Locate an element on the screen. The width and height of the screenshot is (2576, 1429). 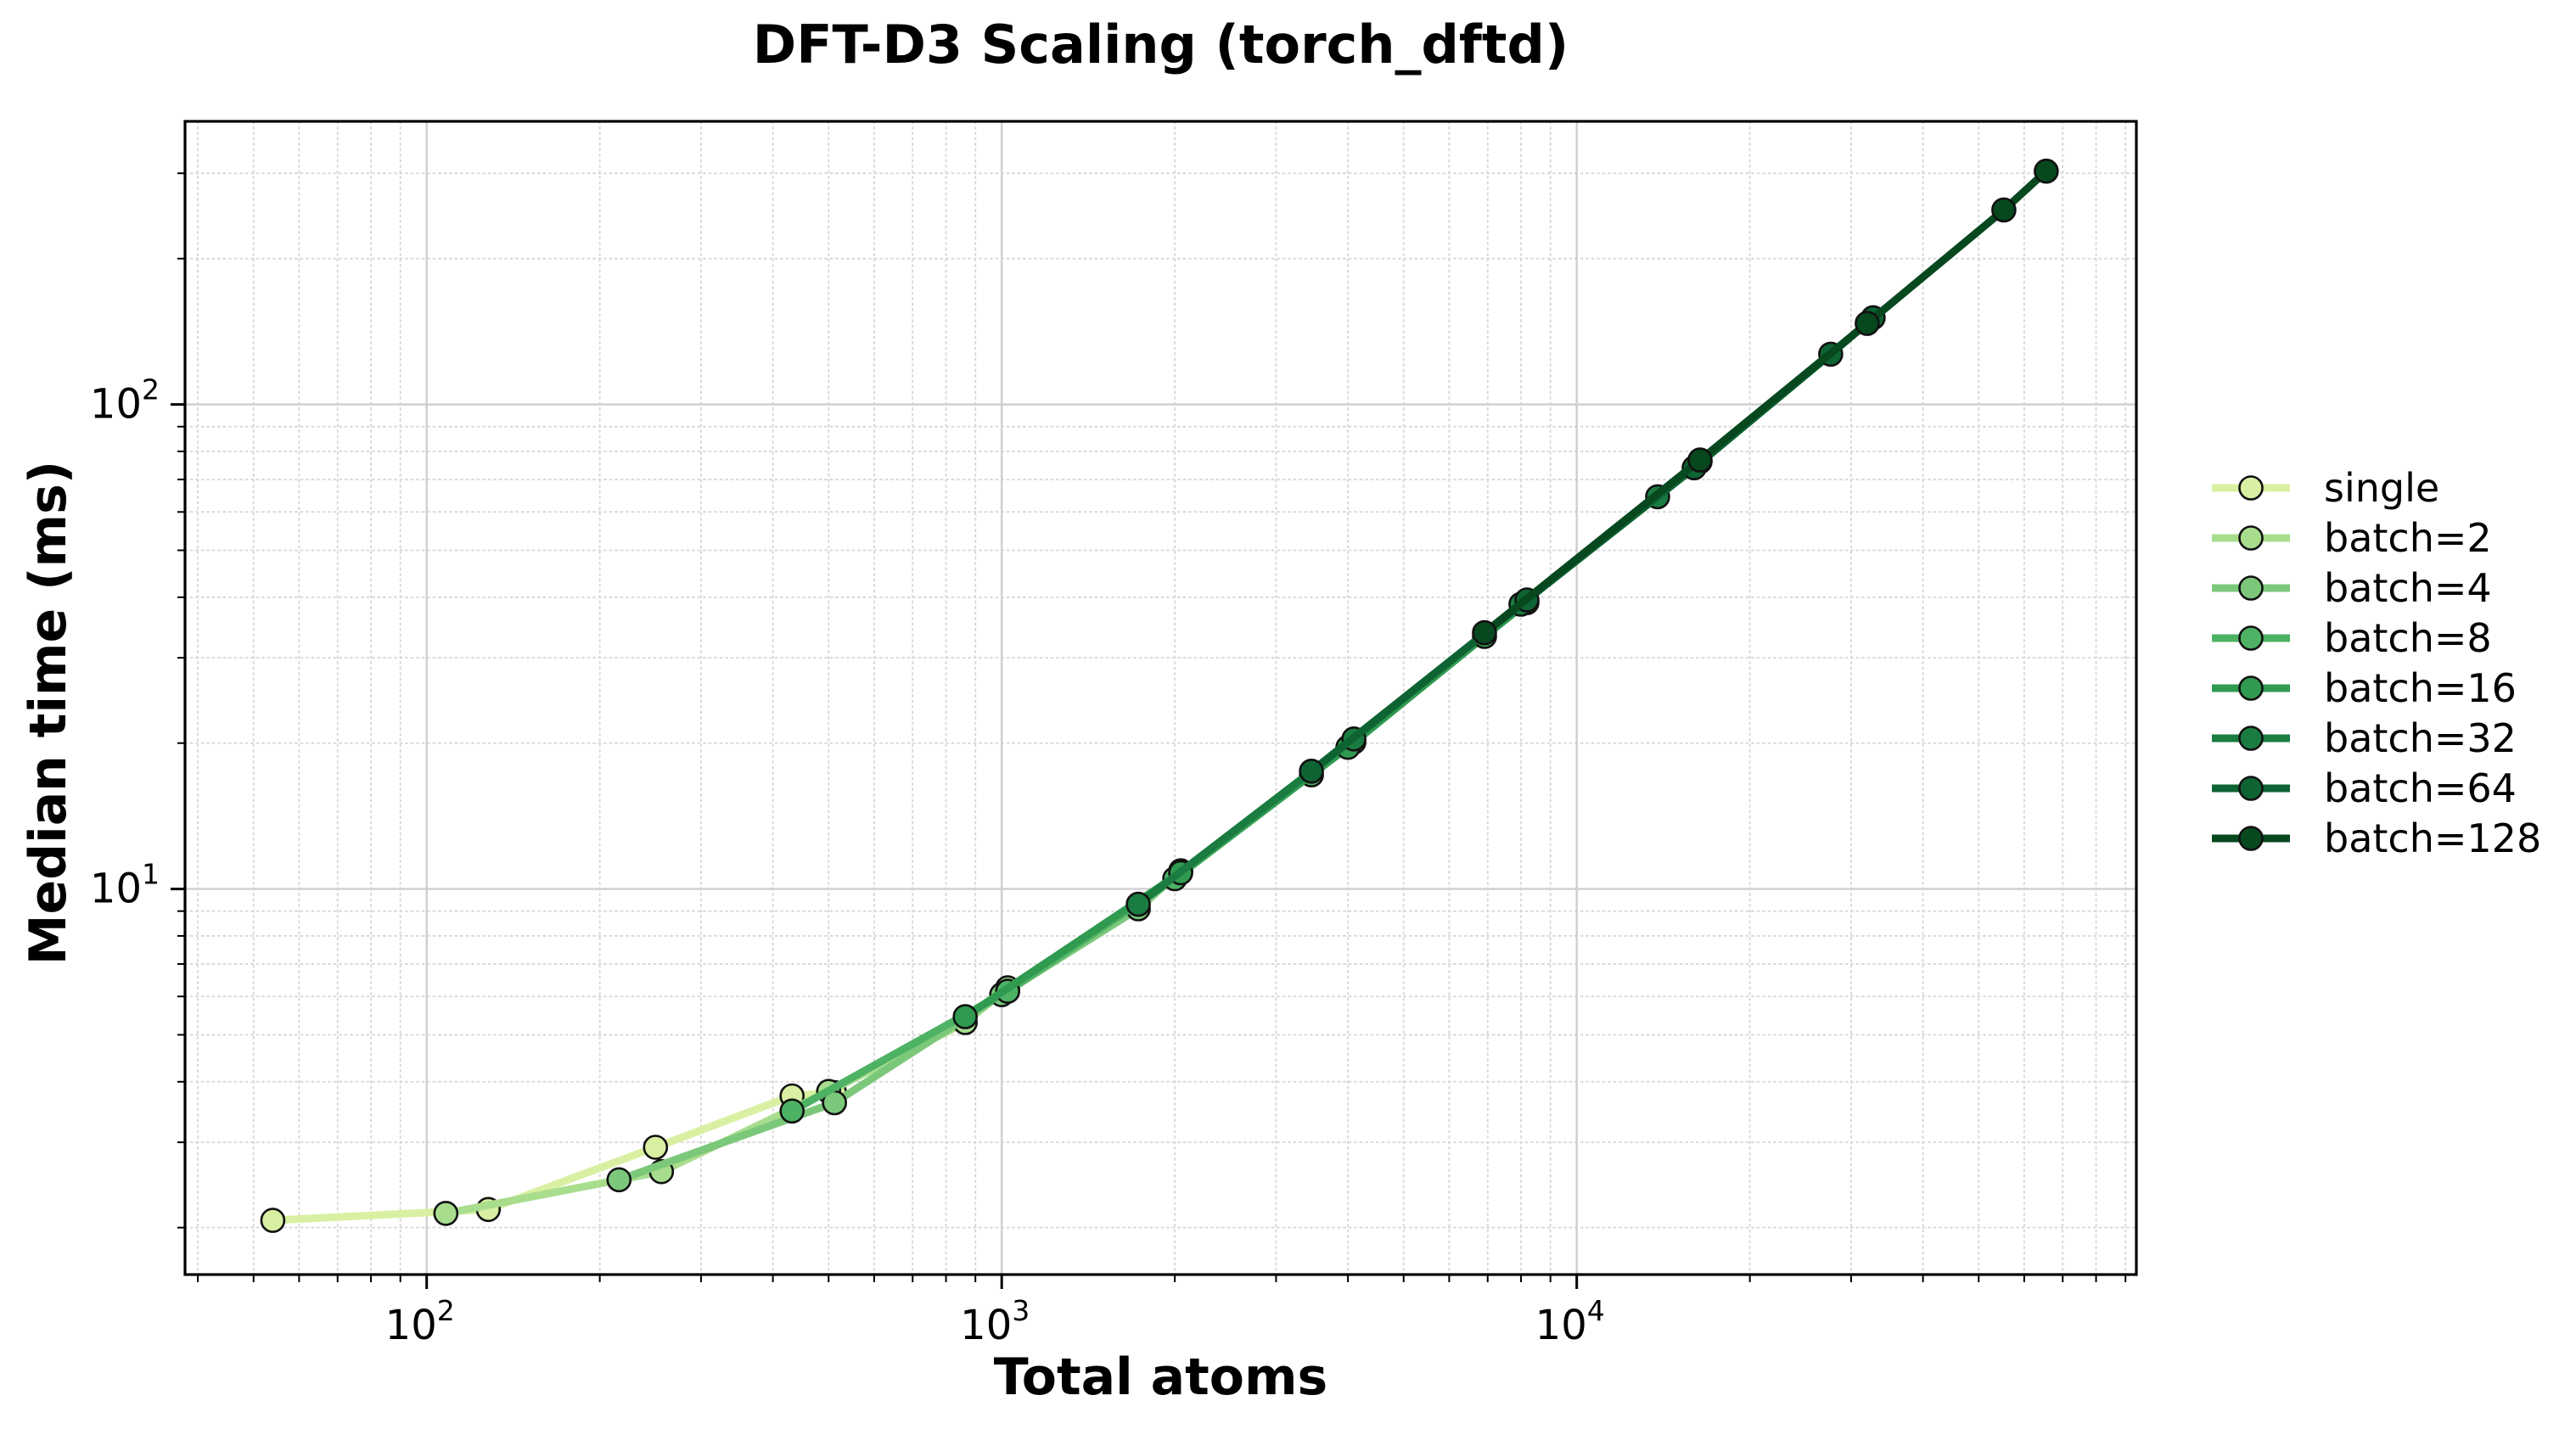
legend-item-label: batch=32 is located at coordinates (2420, 737).